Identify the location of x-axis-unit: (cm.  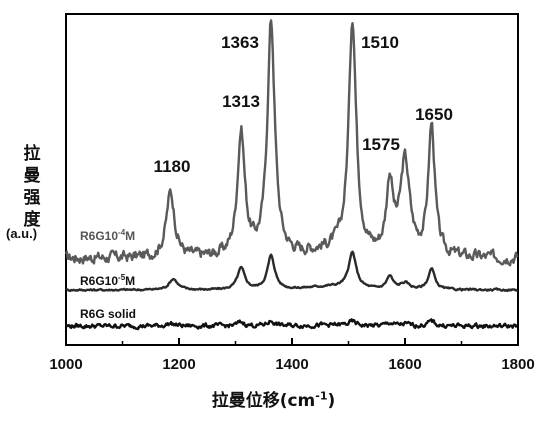
(297, 401).